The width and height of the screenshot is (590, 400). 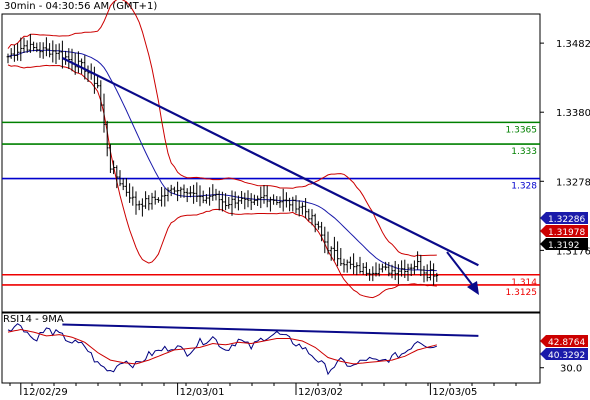 I want to click on rsi-trendline, so click(x=270, y=330).